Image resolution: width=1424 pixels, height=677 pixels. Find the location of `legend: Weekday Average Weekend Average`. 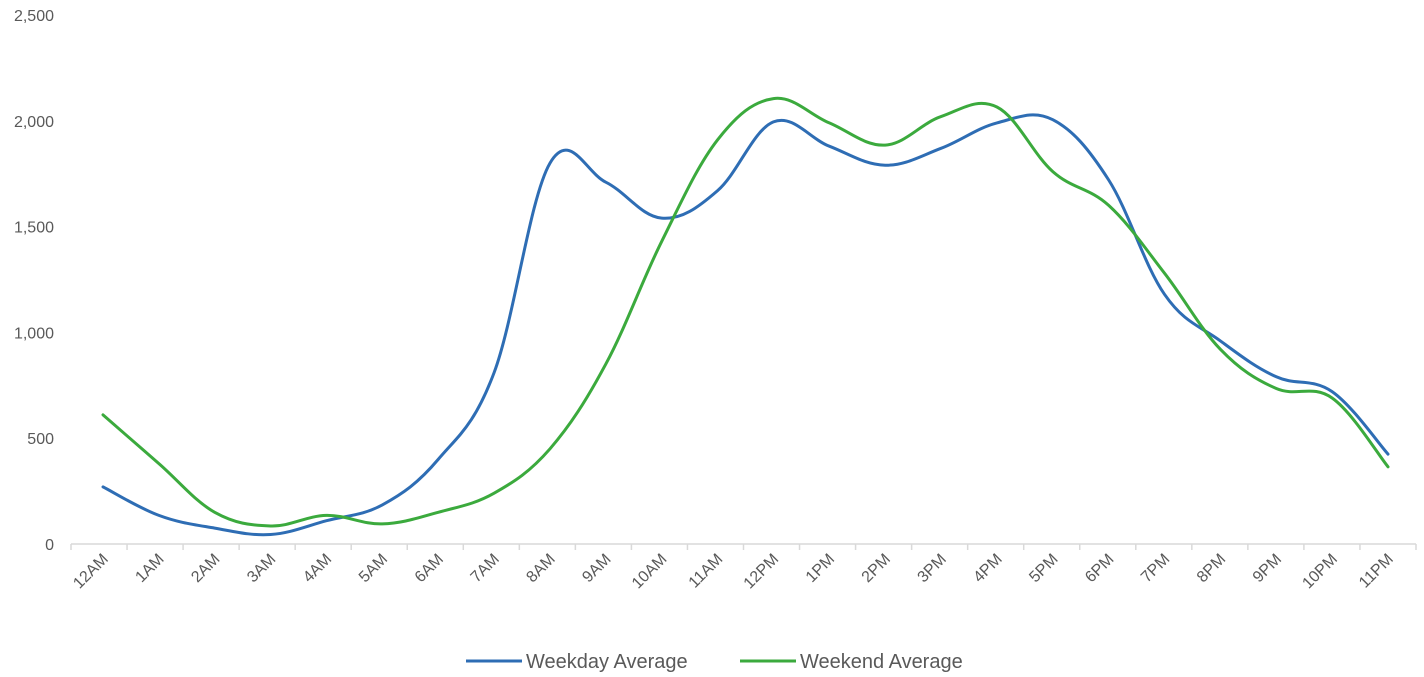

legend: Weekday Average Weekend Average is located at coordinates (714, 662).